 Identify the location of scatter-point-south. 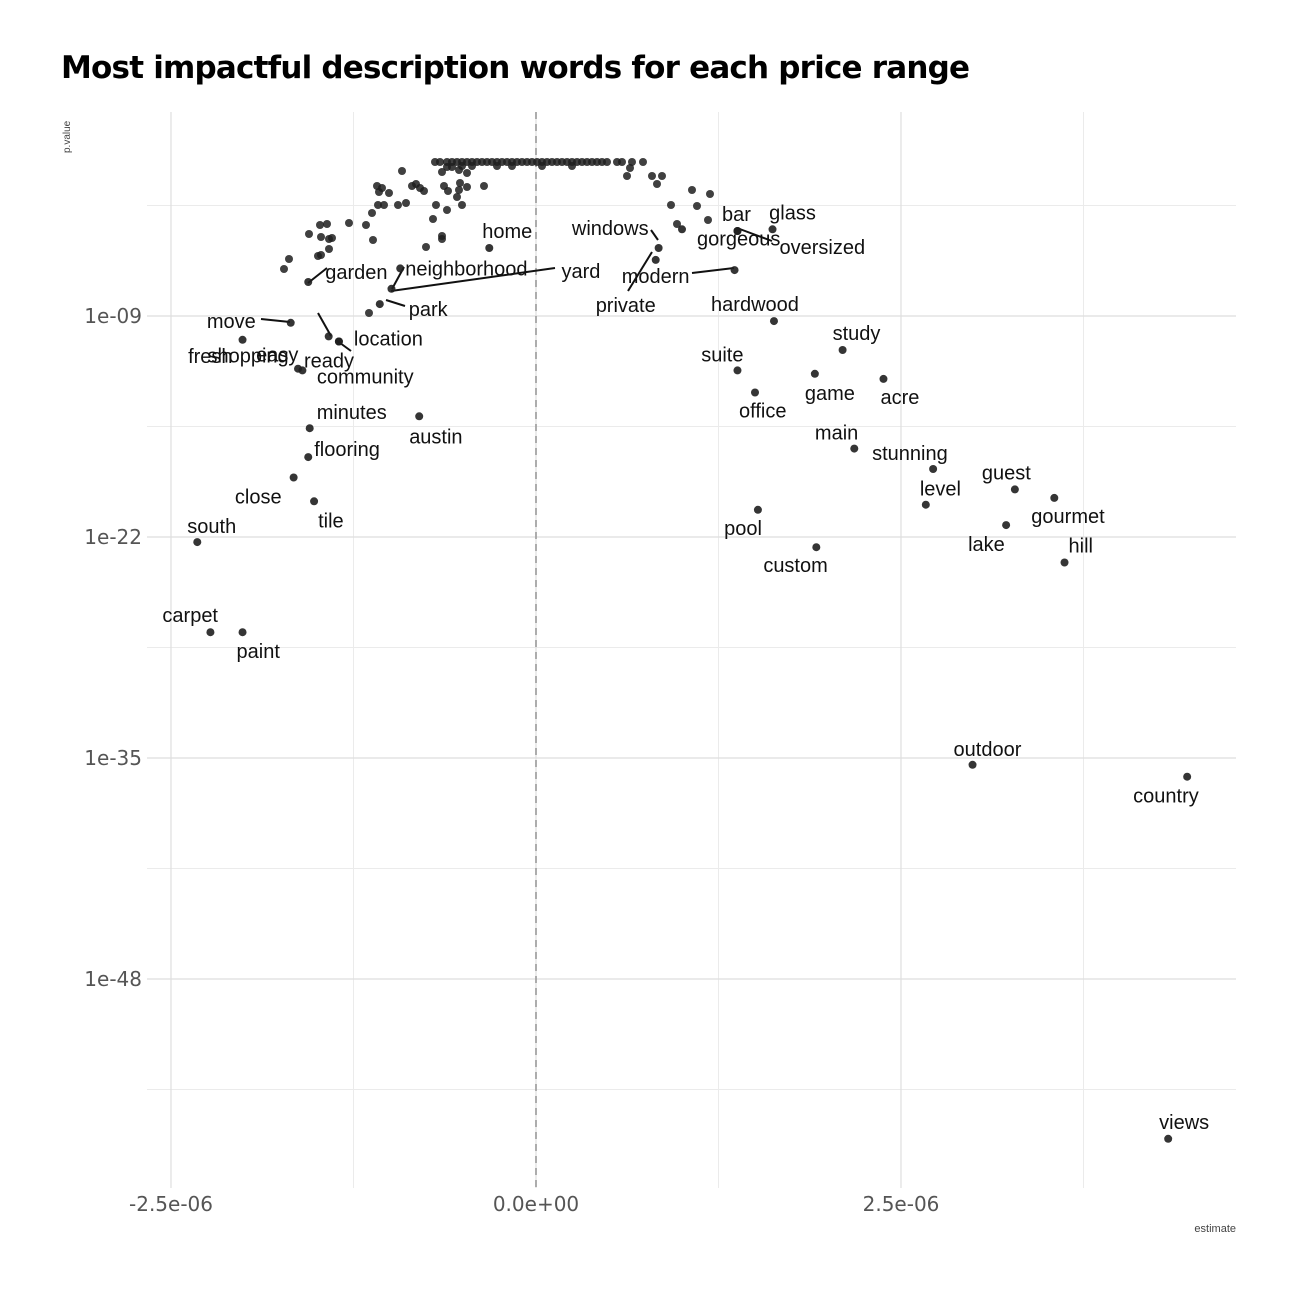
(197, 542).